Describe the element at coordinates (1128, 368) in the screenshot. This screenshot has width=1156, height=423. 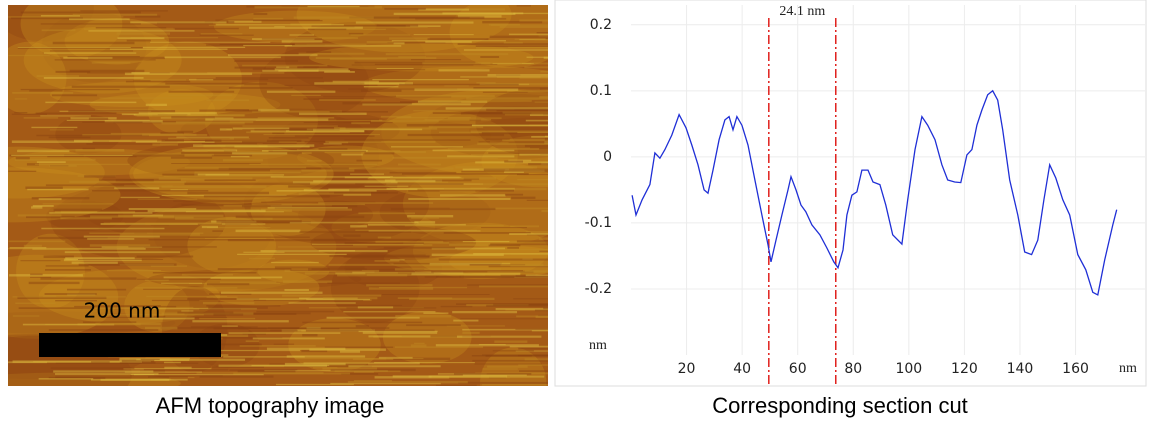
I see `x-axis-label: nm` at that location.